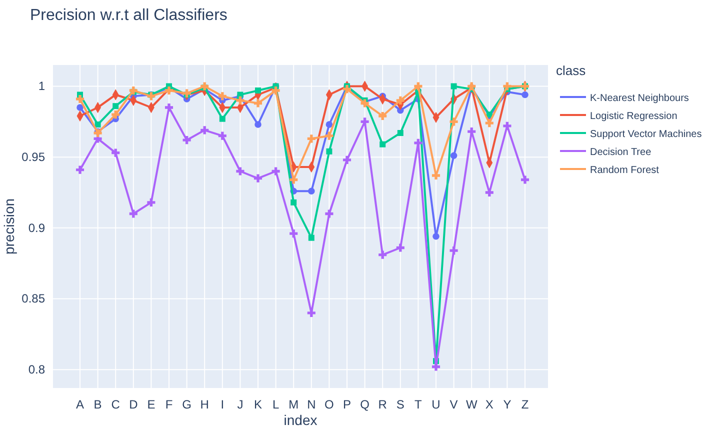 This screenshot has height=429, width=705. Describe the element at coordinates (34, 157) in the screenshot. I see `y-tick-label: 0.95` at that location.